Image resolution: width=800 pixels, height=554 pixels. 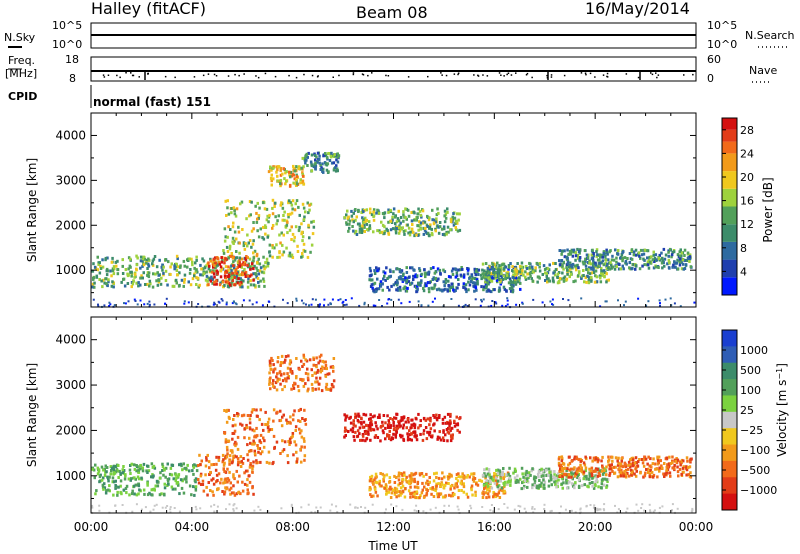 What do you see at coordinates (729, 420) in the screenshot?
I see `colorbar-swatch` at bounding box center [729, 420].